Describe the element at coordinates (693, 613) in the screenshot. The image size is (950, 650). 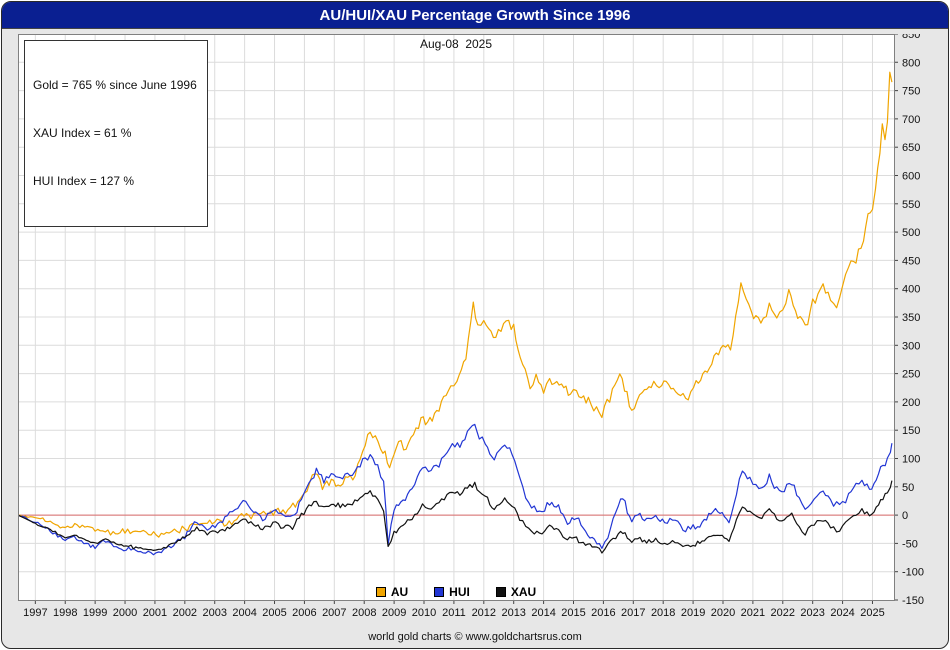
I see `svg-text: 2019` at that location.